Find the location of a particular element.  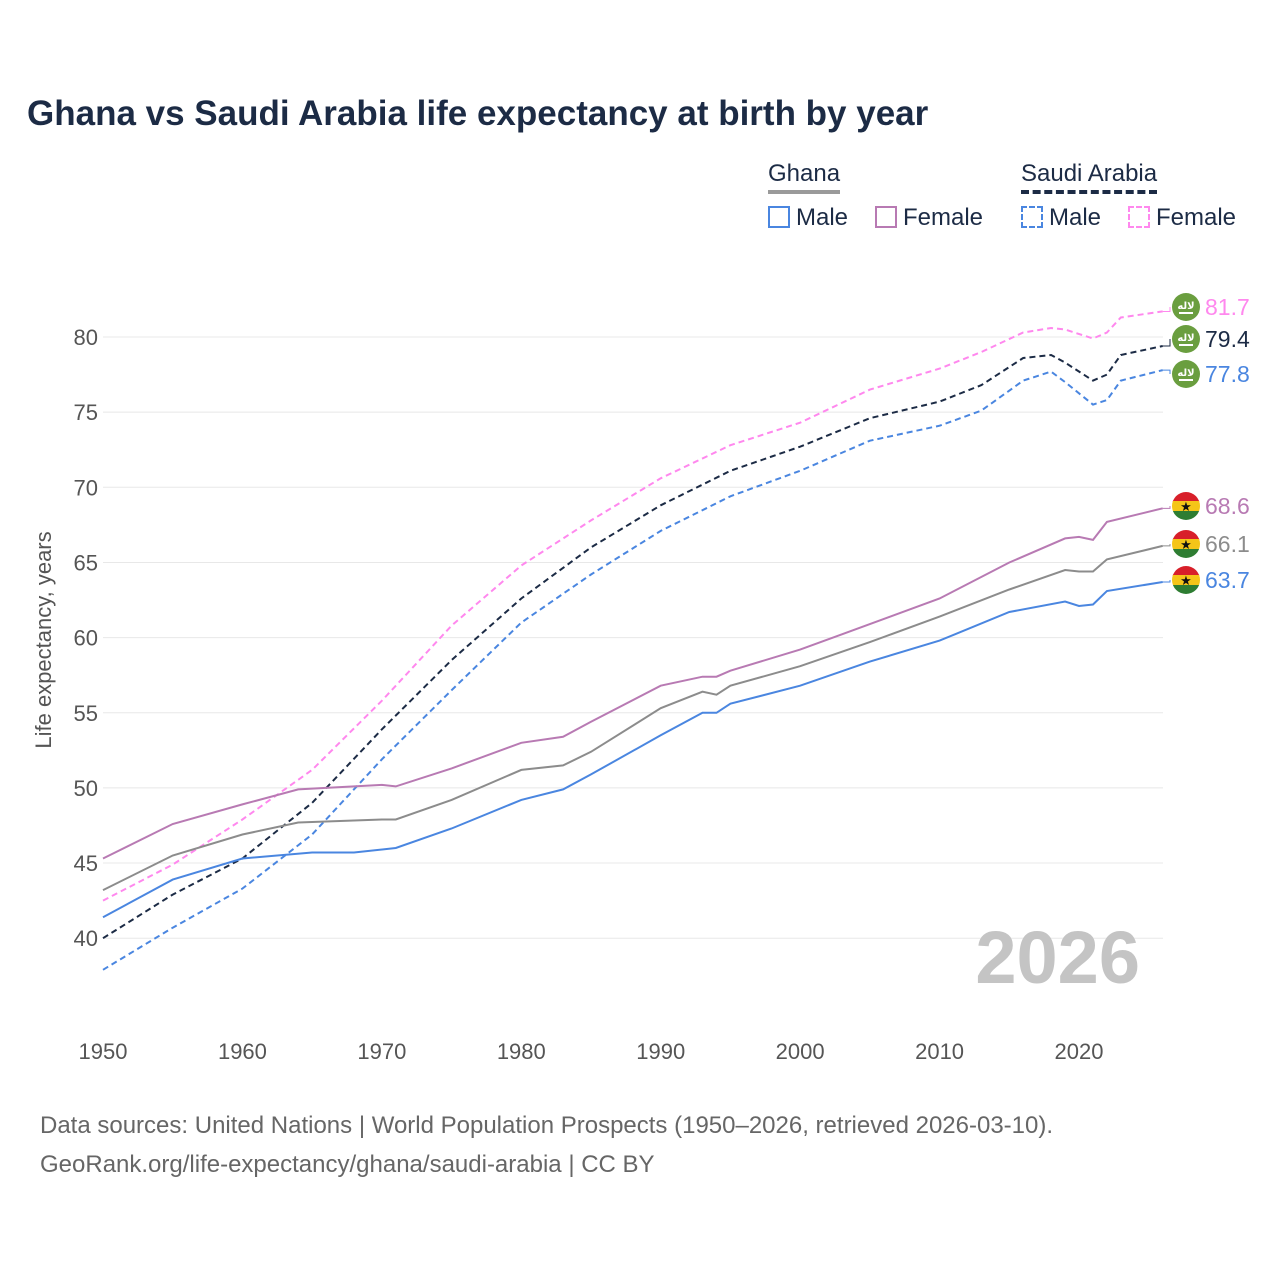

y-tick-label: 80 is located at coordinates (86, 337).